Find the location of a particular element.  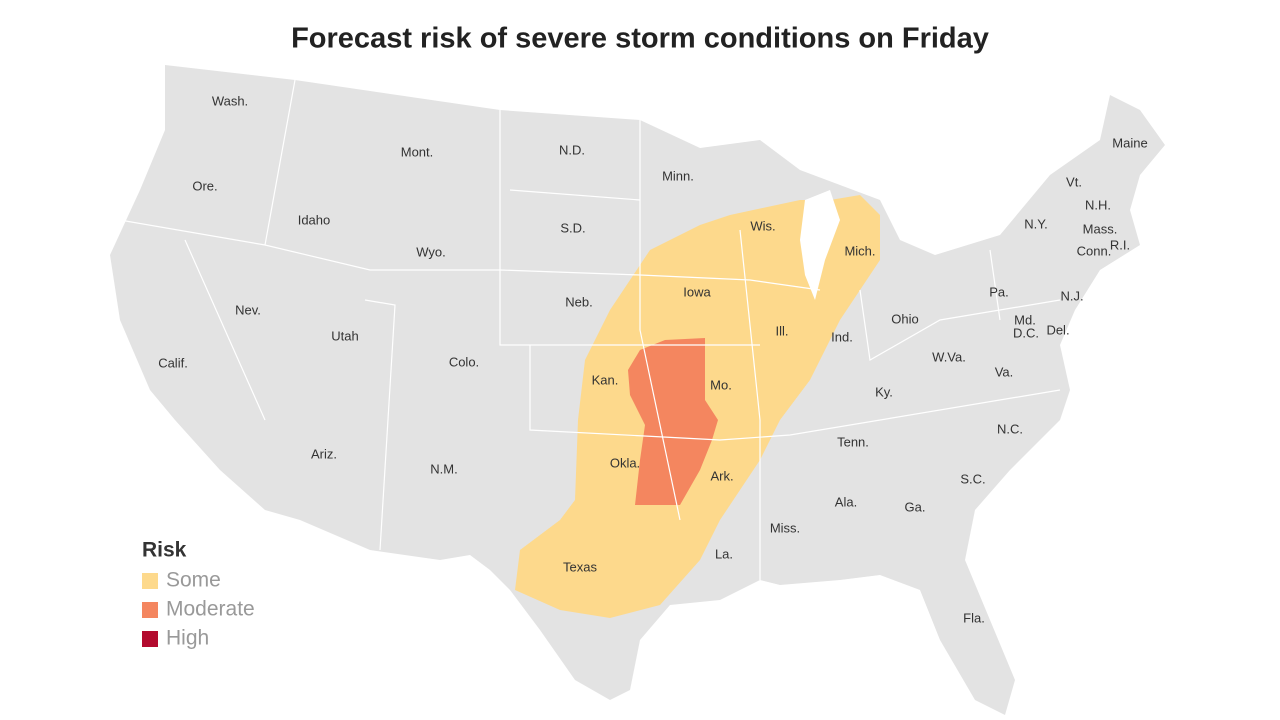

state-label: Wyo. is located at coordinates (431, 251).